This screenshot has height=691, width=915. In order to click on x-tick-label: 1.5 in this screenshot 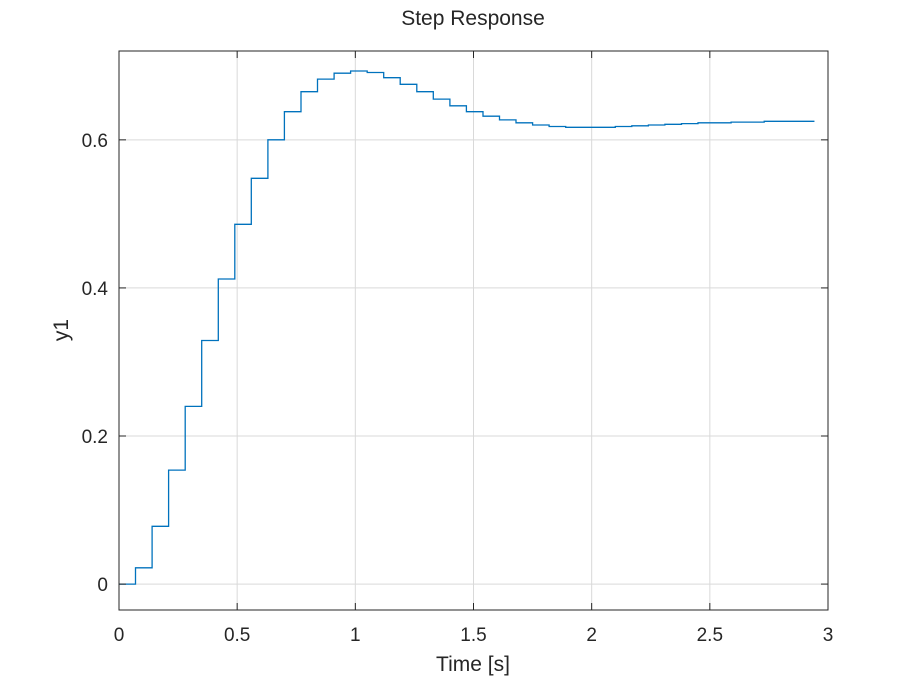, I will do `click(473, 635)`.